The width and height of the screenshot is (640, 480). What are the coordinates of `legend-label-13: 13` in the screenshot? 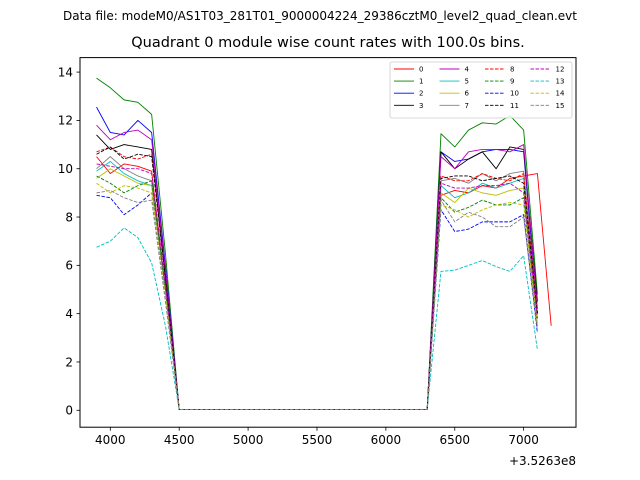 It's located at (560, 82).